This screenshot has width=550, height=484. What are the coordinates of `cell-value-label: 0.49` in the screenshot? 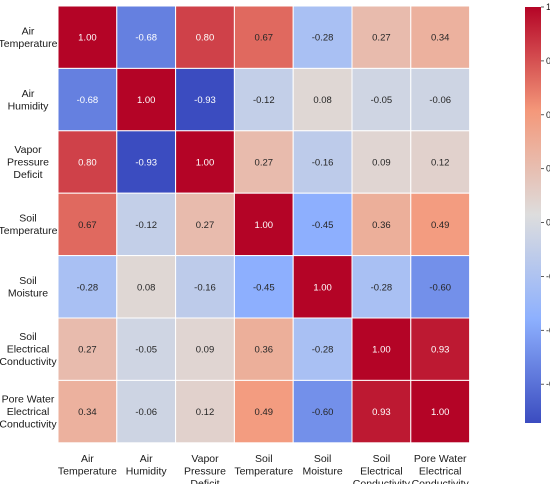 It's located at (440, 225).